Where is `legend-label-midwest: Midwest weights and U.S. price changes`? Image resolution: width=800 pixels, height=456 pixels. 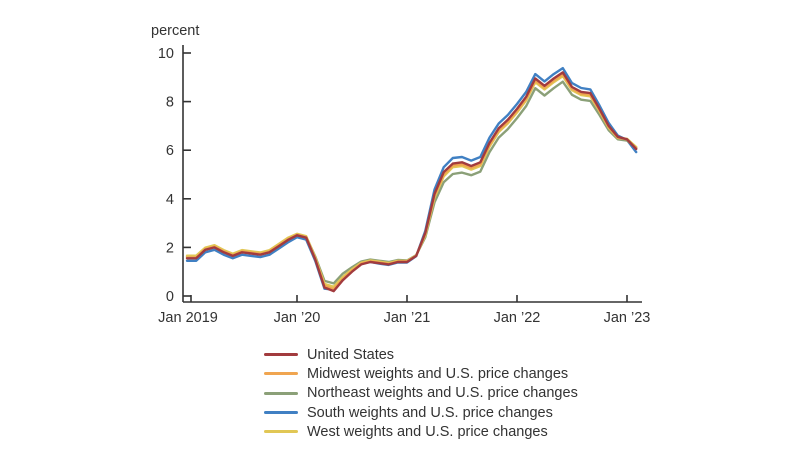
legend-label-midwest: Midwest weights and U.S. price changes is located at coordinates (438, 373).